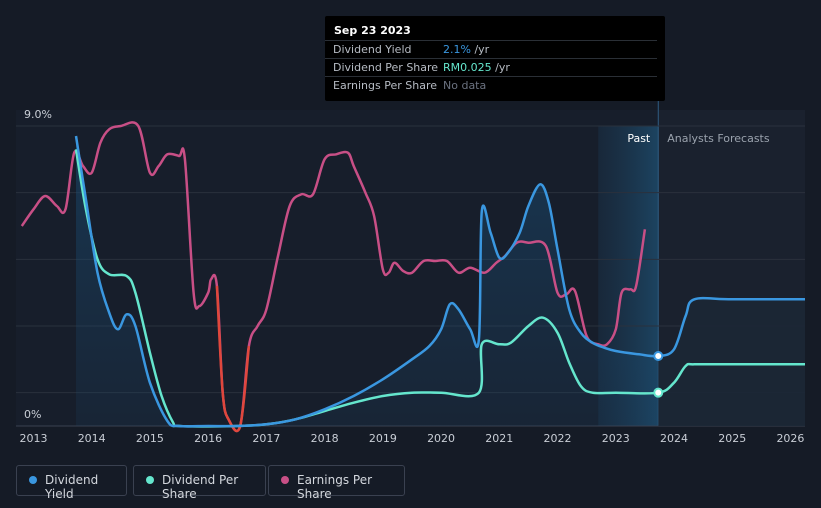 This screenshot has width=821, height=508. I want to click on dividend-yield-forecast-area, so click(731, 362).